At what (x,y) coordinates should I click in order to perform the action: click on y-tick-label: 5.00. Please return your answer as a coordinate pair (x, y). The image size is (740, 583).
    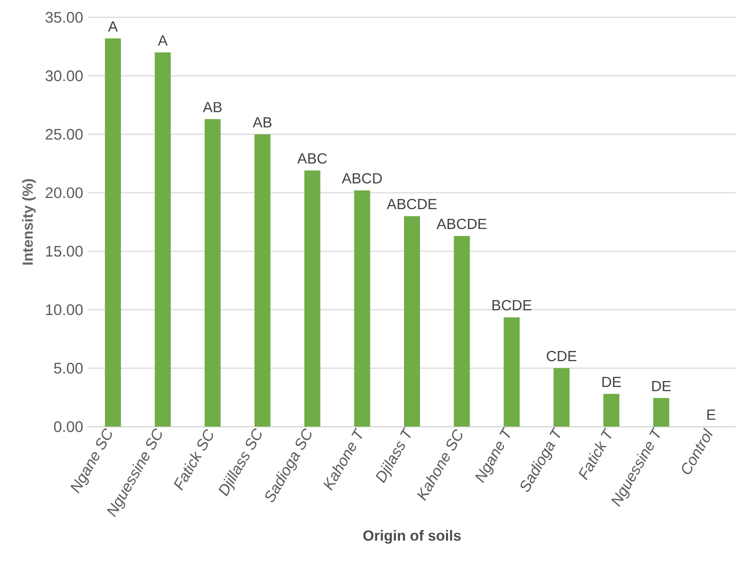
    Looking at the image, I should click on (68, 368).